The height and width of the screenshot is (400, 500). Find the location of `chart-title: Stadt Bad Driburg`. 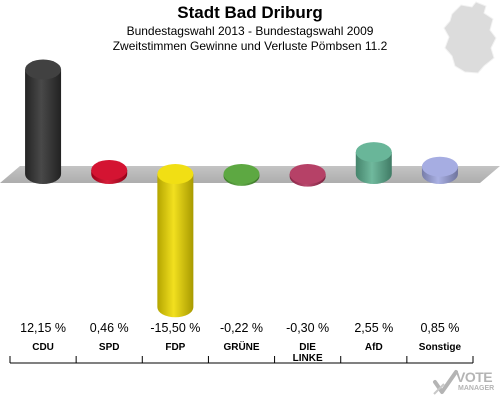

chart-title: Stadt Bad Driburg is located at coordinates (250, 12).